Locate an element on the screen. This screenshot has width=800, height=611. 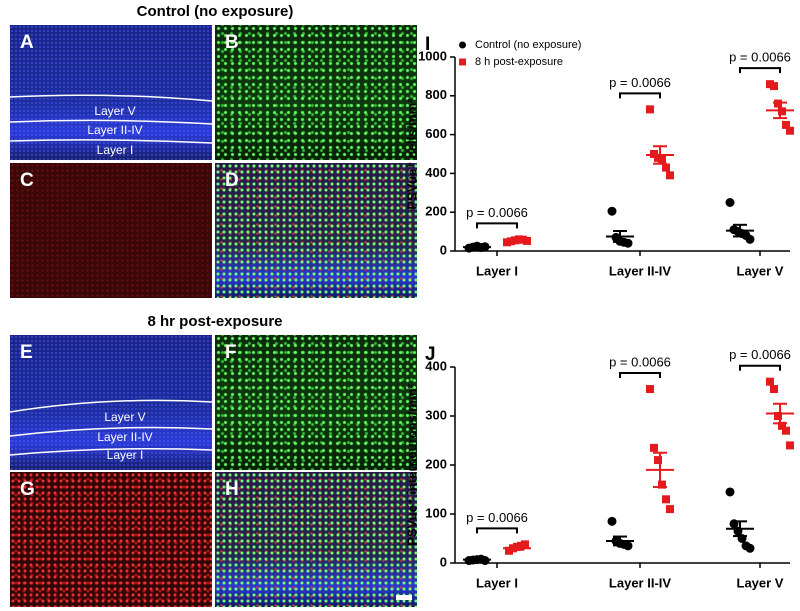
scale-bar is located at coordinates (404, 597).